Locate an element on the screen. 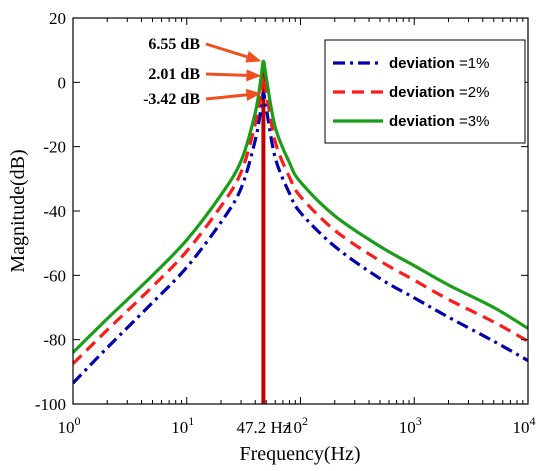 Image resolution: width=550 pixels, height=471 pixels. y-tick-label: 0 is located at coordinates (62, 82).